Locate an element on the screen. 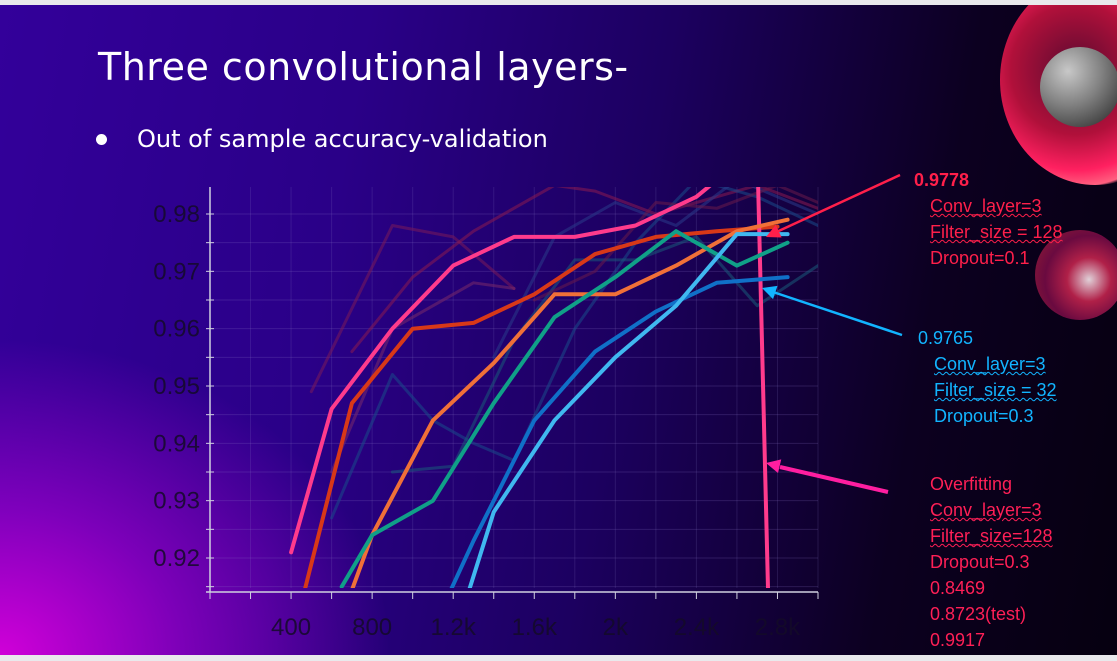  arrow-blue-line is located at coordinates (836, 313).